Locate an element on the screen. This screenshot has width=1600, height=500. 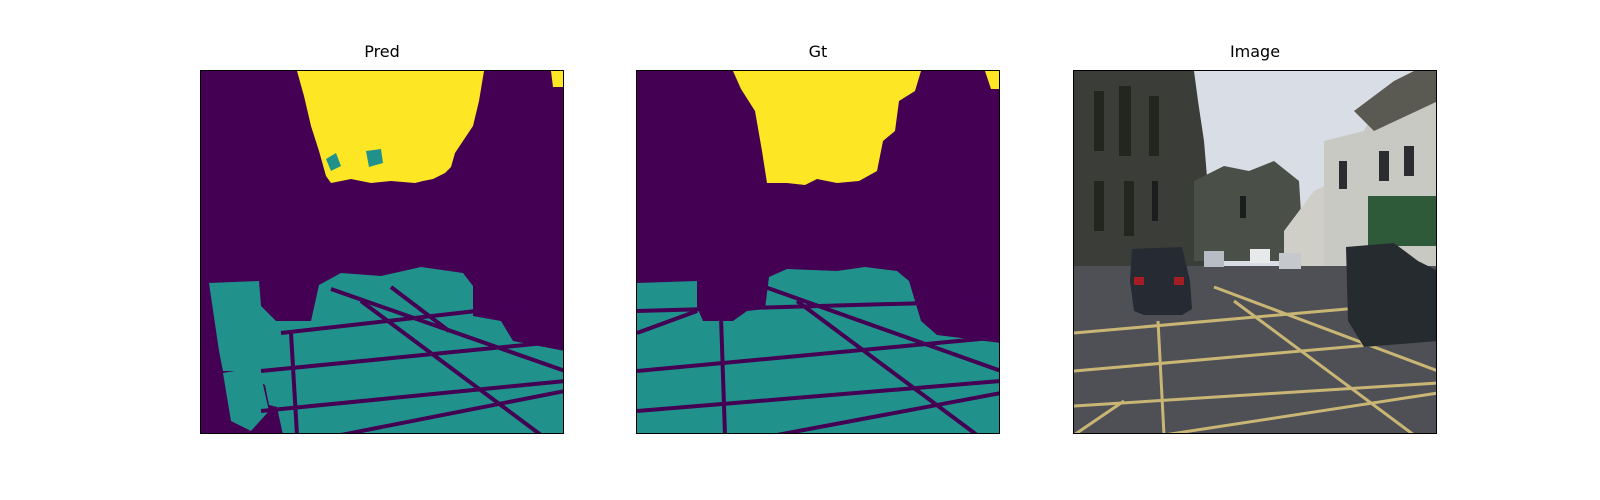
pred-sky-region is located at coordinates (390, 127).